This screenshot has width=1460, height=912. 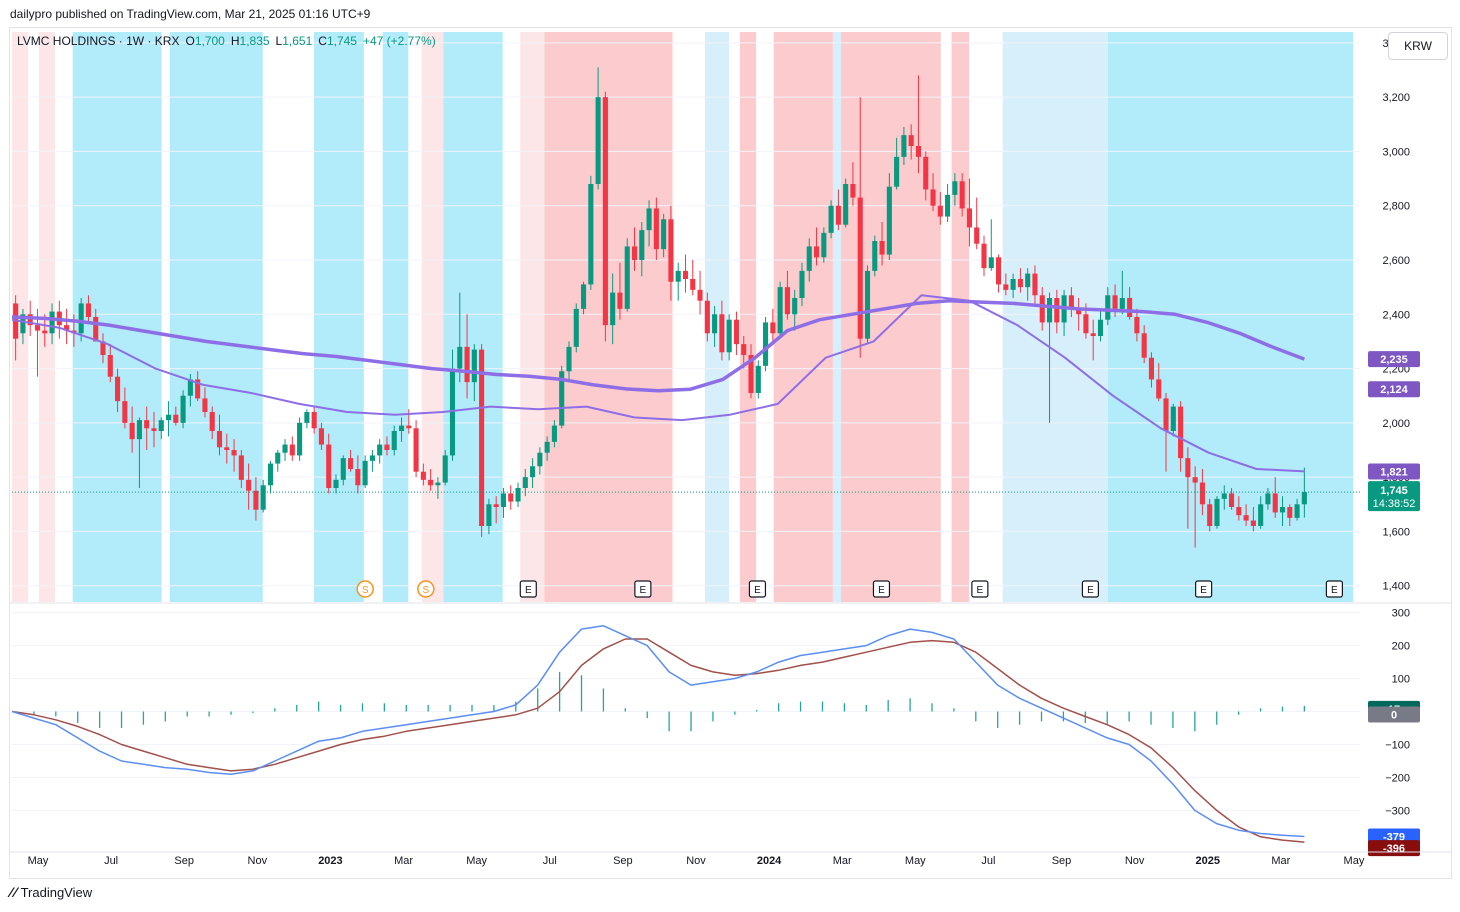 What do you see at coordinates (1207, 861) in the screenshot?
I see `time-tick-label: 2025` at bounding box center [1207, 861].